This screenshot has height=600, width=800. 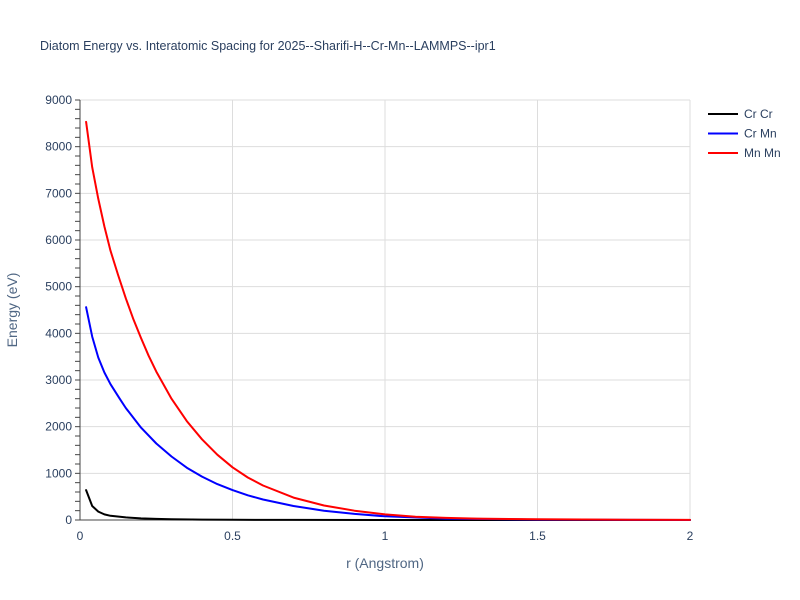 I want to click on legend-label: Cr Cr, so click(x=758, y=114).